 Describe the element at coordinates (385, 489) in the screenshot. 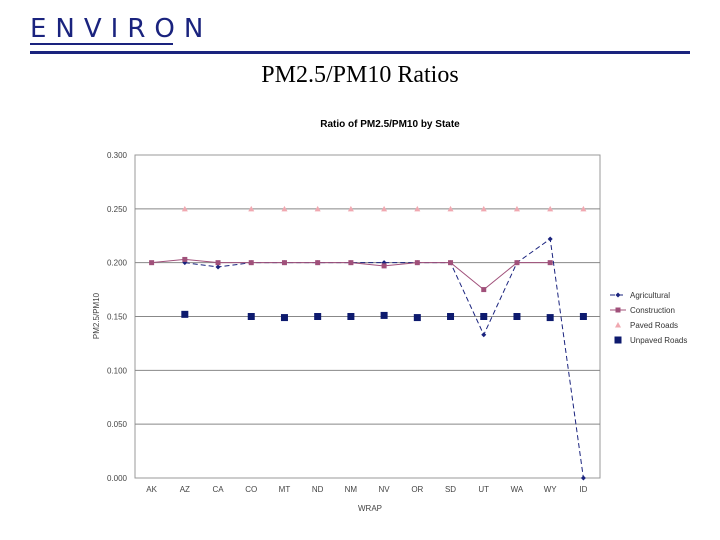

I see `x-tick-label: NV` at that location.